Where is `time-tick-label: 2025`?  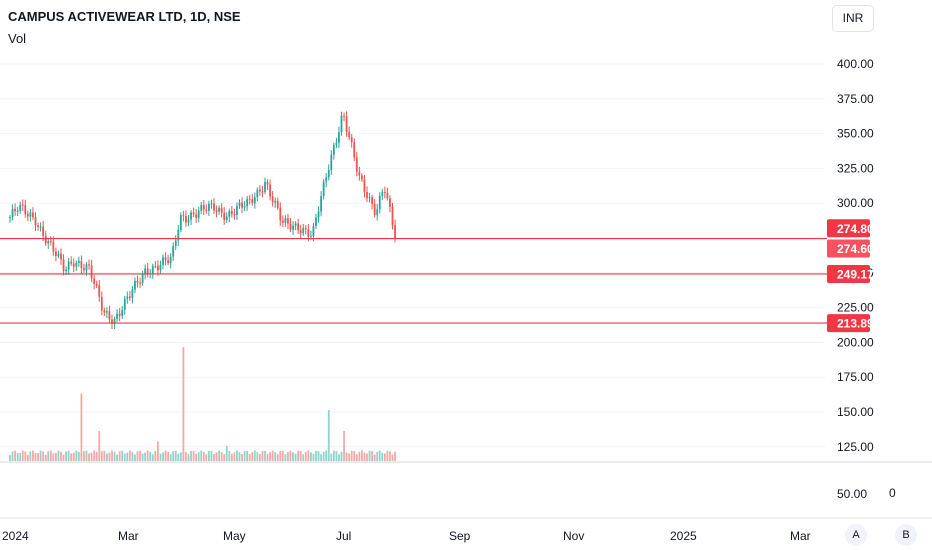
time-tick-label: 2025 is located at coordinates (683, 536).